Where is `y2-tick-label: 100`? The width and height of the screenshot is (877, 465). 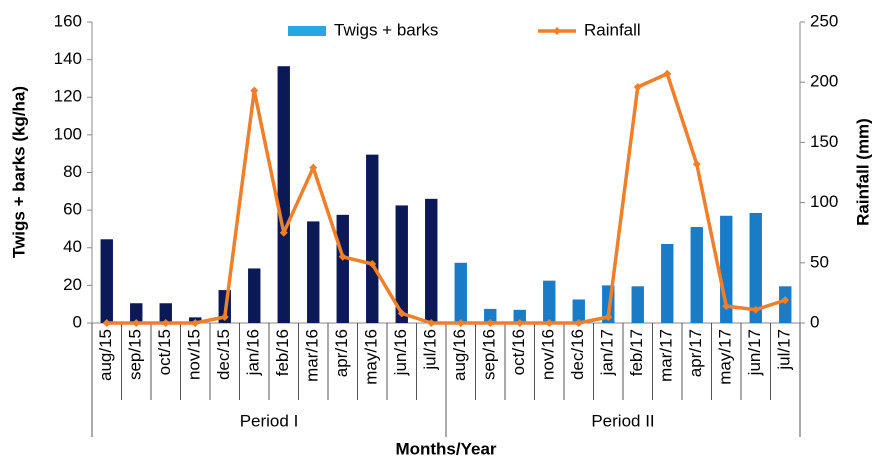 y2-tick-label: 100 is located at coordinates (824, 201).